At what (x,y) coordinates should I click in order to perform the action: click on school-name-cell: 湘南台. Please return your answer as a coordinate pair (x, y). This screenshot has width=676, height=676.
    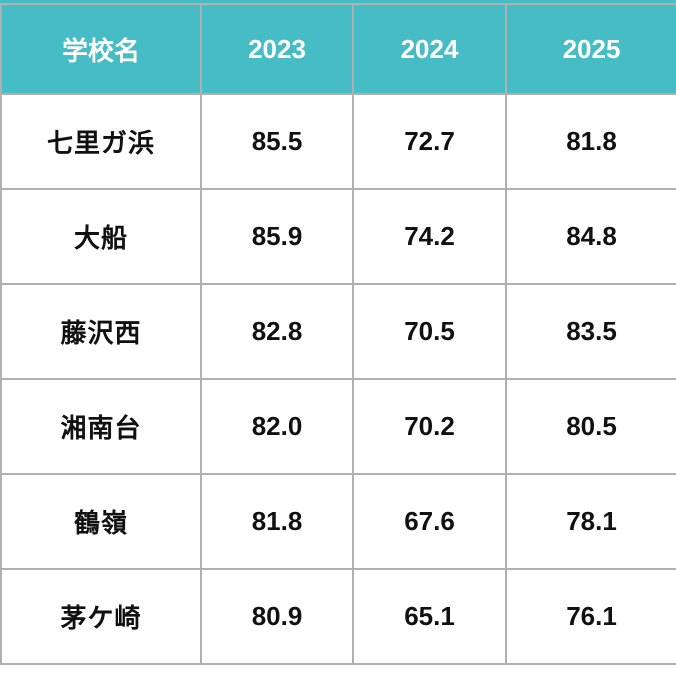
    Looking at the image, I should click on (101, 426).